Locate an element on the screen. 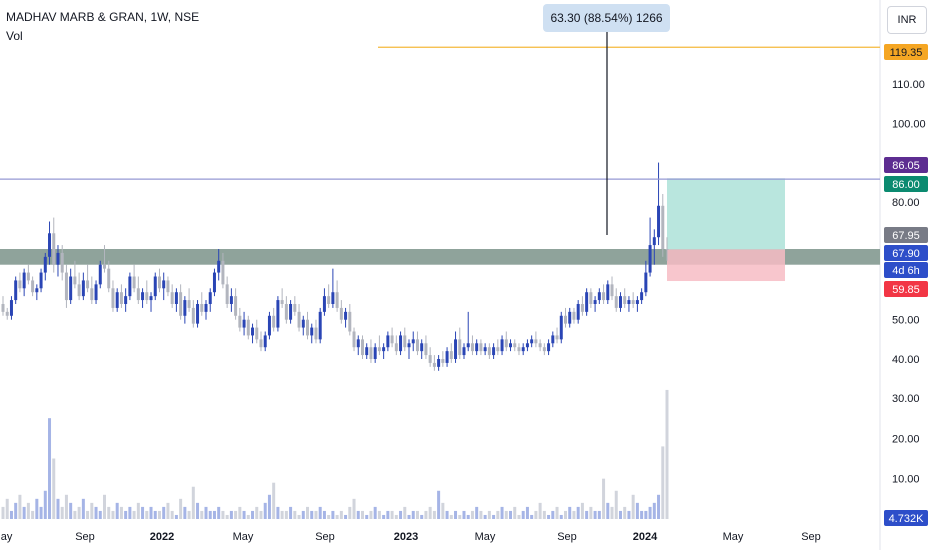 The width and height of the screenshot is (932, 550). time-tick-label: 2023 is located at coordinates (406, 537).